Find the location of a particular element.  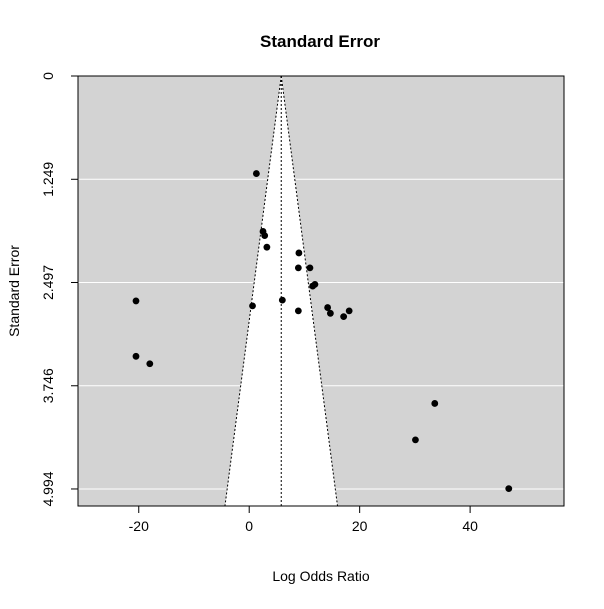

x-axis: -20 0 20 40 is located at coordinates (303, 519).